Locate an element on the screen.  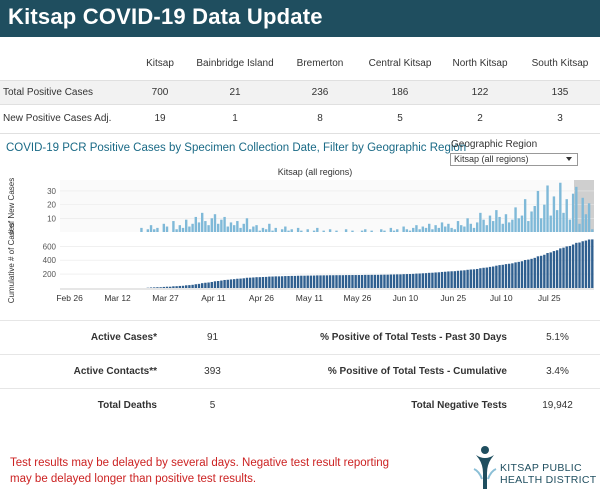
region-filter-dropdown: Kitsap (all regions) is located at coordinates (514, 159).